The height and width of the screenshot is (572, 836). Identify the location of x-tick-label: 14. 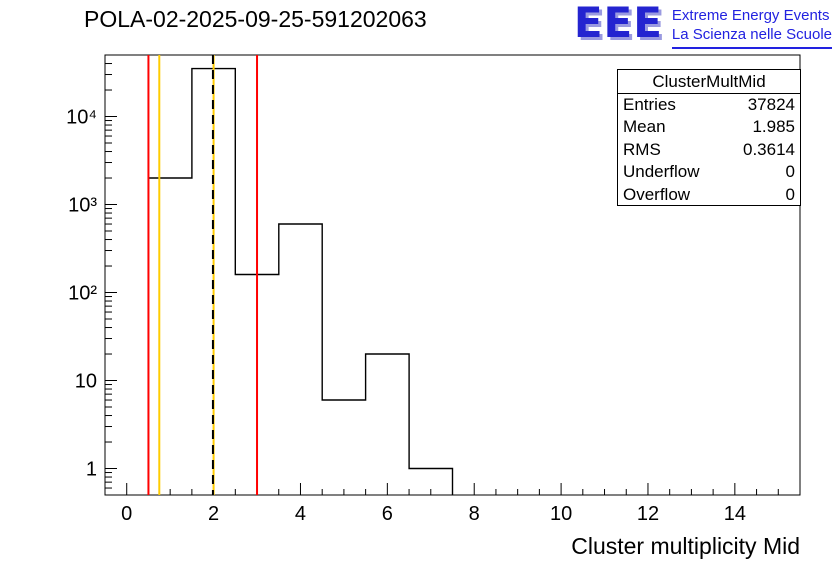
(735, 514).